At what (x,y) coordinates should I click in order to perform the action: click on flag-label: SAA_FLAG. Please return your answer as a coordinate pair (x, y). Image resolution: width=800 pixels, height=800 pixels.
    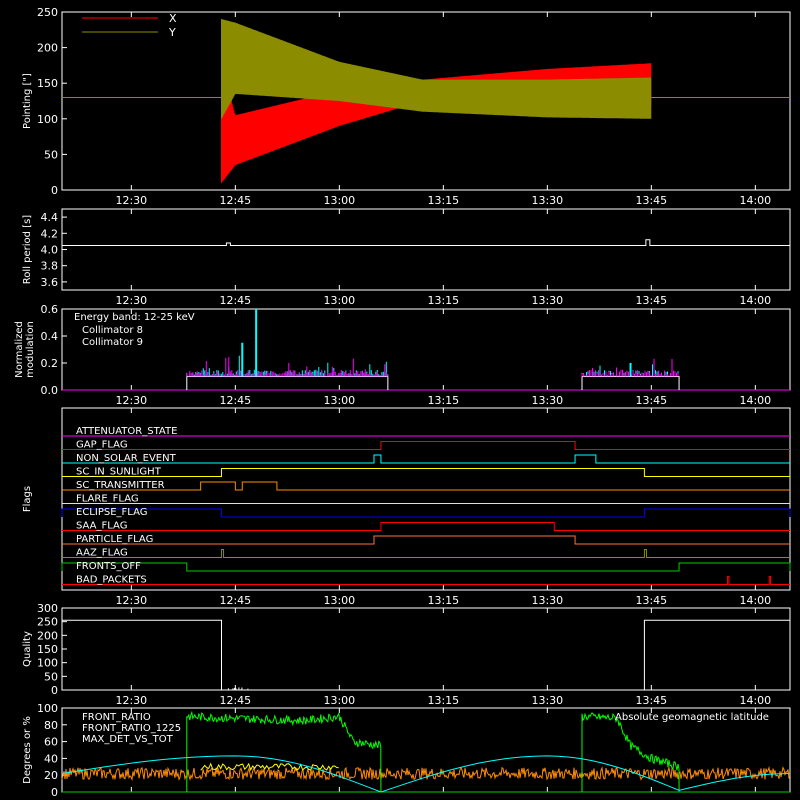
    Looking at the image, I should click on (101, 526).